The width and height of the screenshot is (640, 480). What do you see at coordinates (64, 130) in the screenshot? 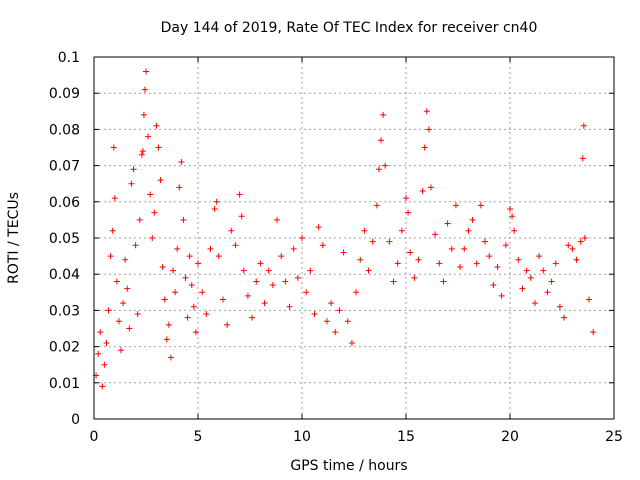
I see `y-tick-label: 0.08` at bounding box center [64, 130].